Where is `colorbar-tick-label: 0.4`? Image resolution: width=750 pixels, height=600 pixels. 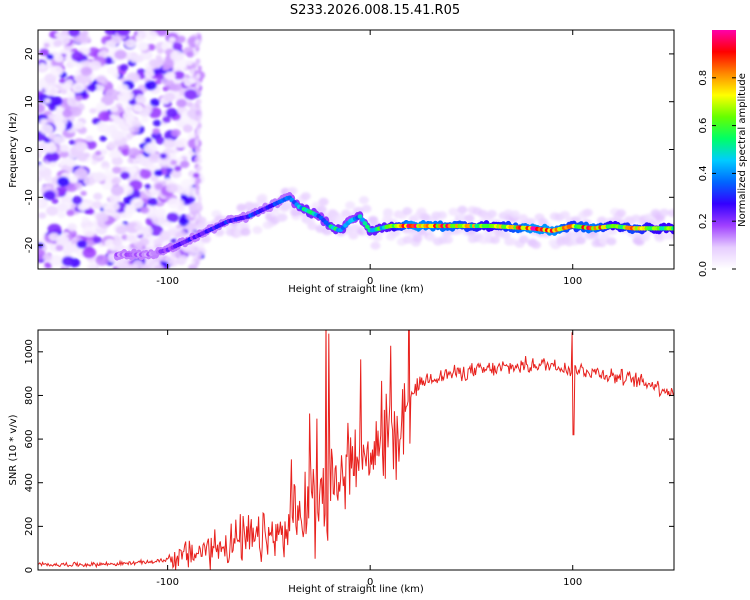 colorbar-tick-label: 0.4 is located at coordinates (703, 173).